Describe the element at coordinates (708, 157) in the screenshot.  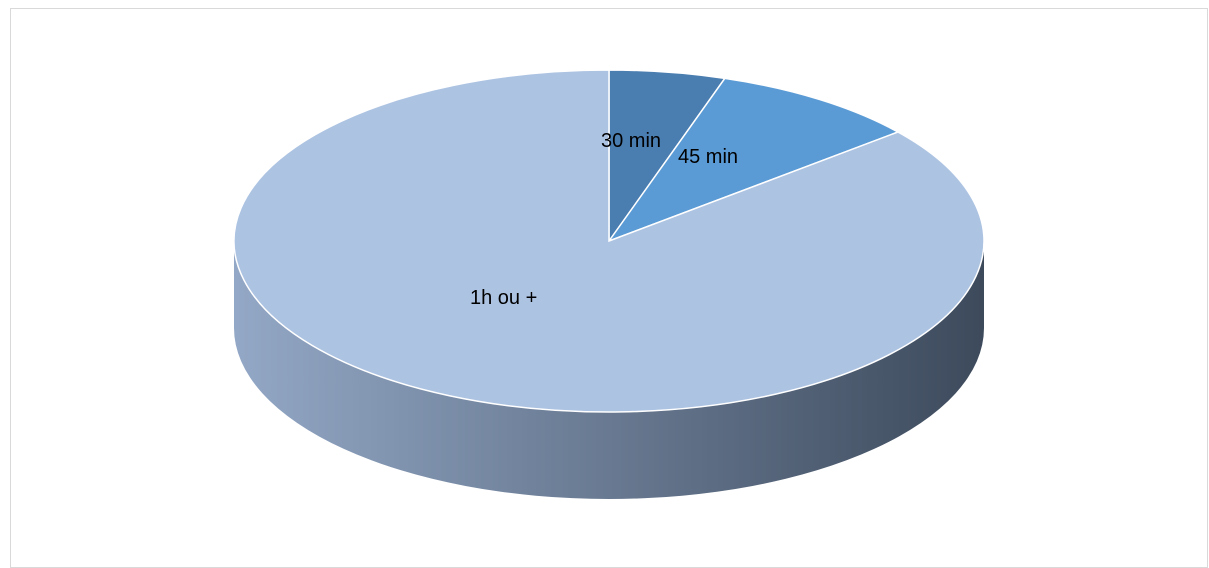
I see `slice-label-1: 45 min` at that location.